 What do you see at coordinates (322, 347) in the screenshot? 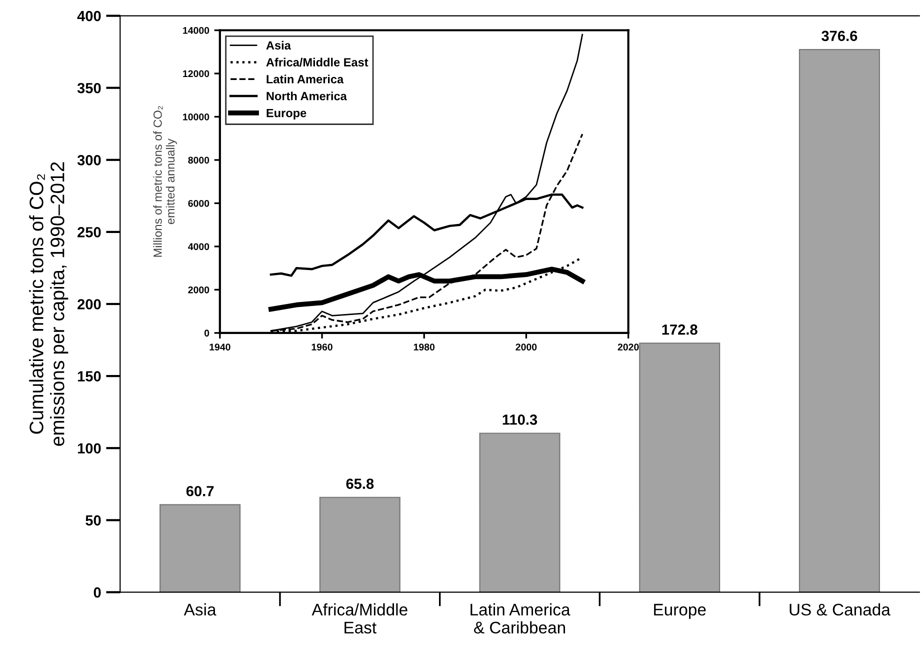
I see `x-tick-label: 1960` at bounding box center [322, 347].